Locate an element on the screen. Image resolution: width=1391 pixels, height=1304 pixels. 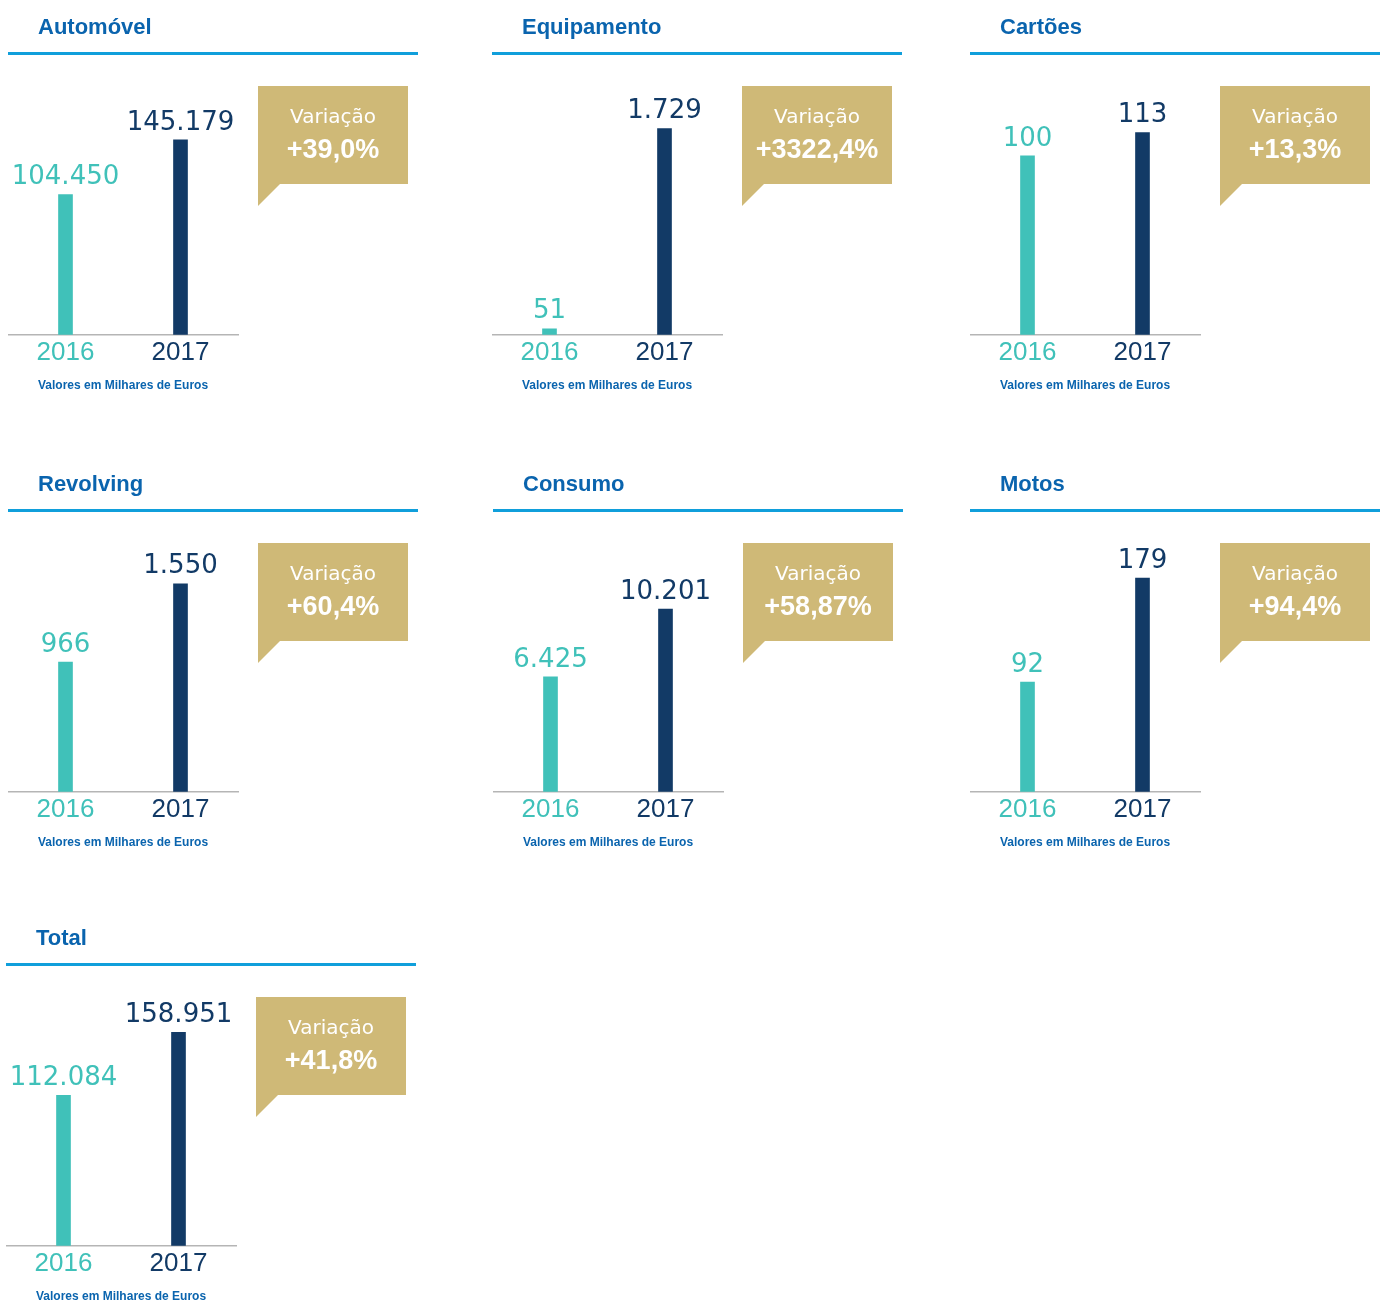
chart-title: Equipamento is located at coordinates (592, 27).